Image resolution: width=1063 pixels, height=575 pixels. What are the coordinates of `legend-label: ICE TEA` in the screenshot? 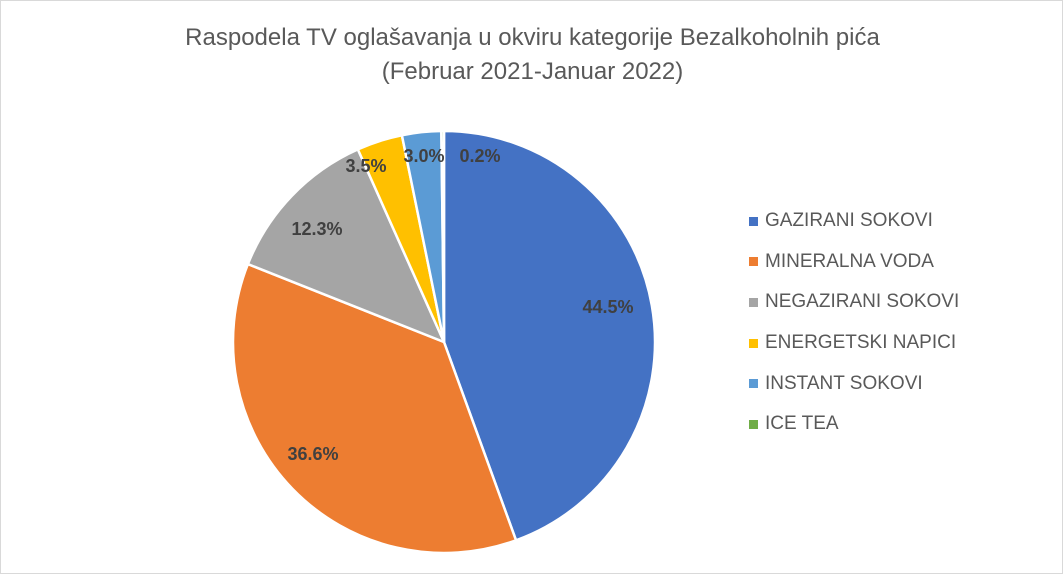 It's located at (802, 424).